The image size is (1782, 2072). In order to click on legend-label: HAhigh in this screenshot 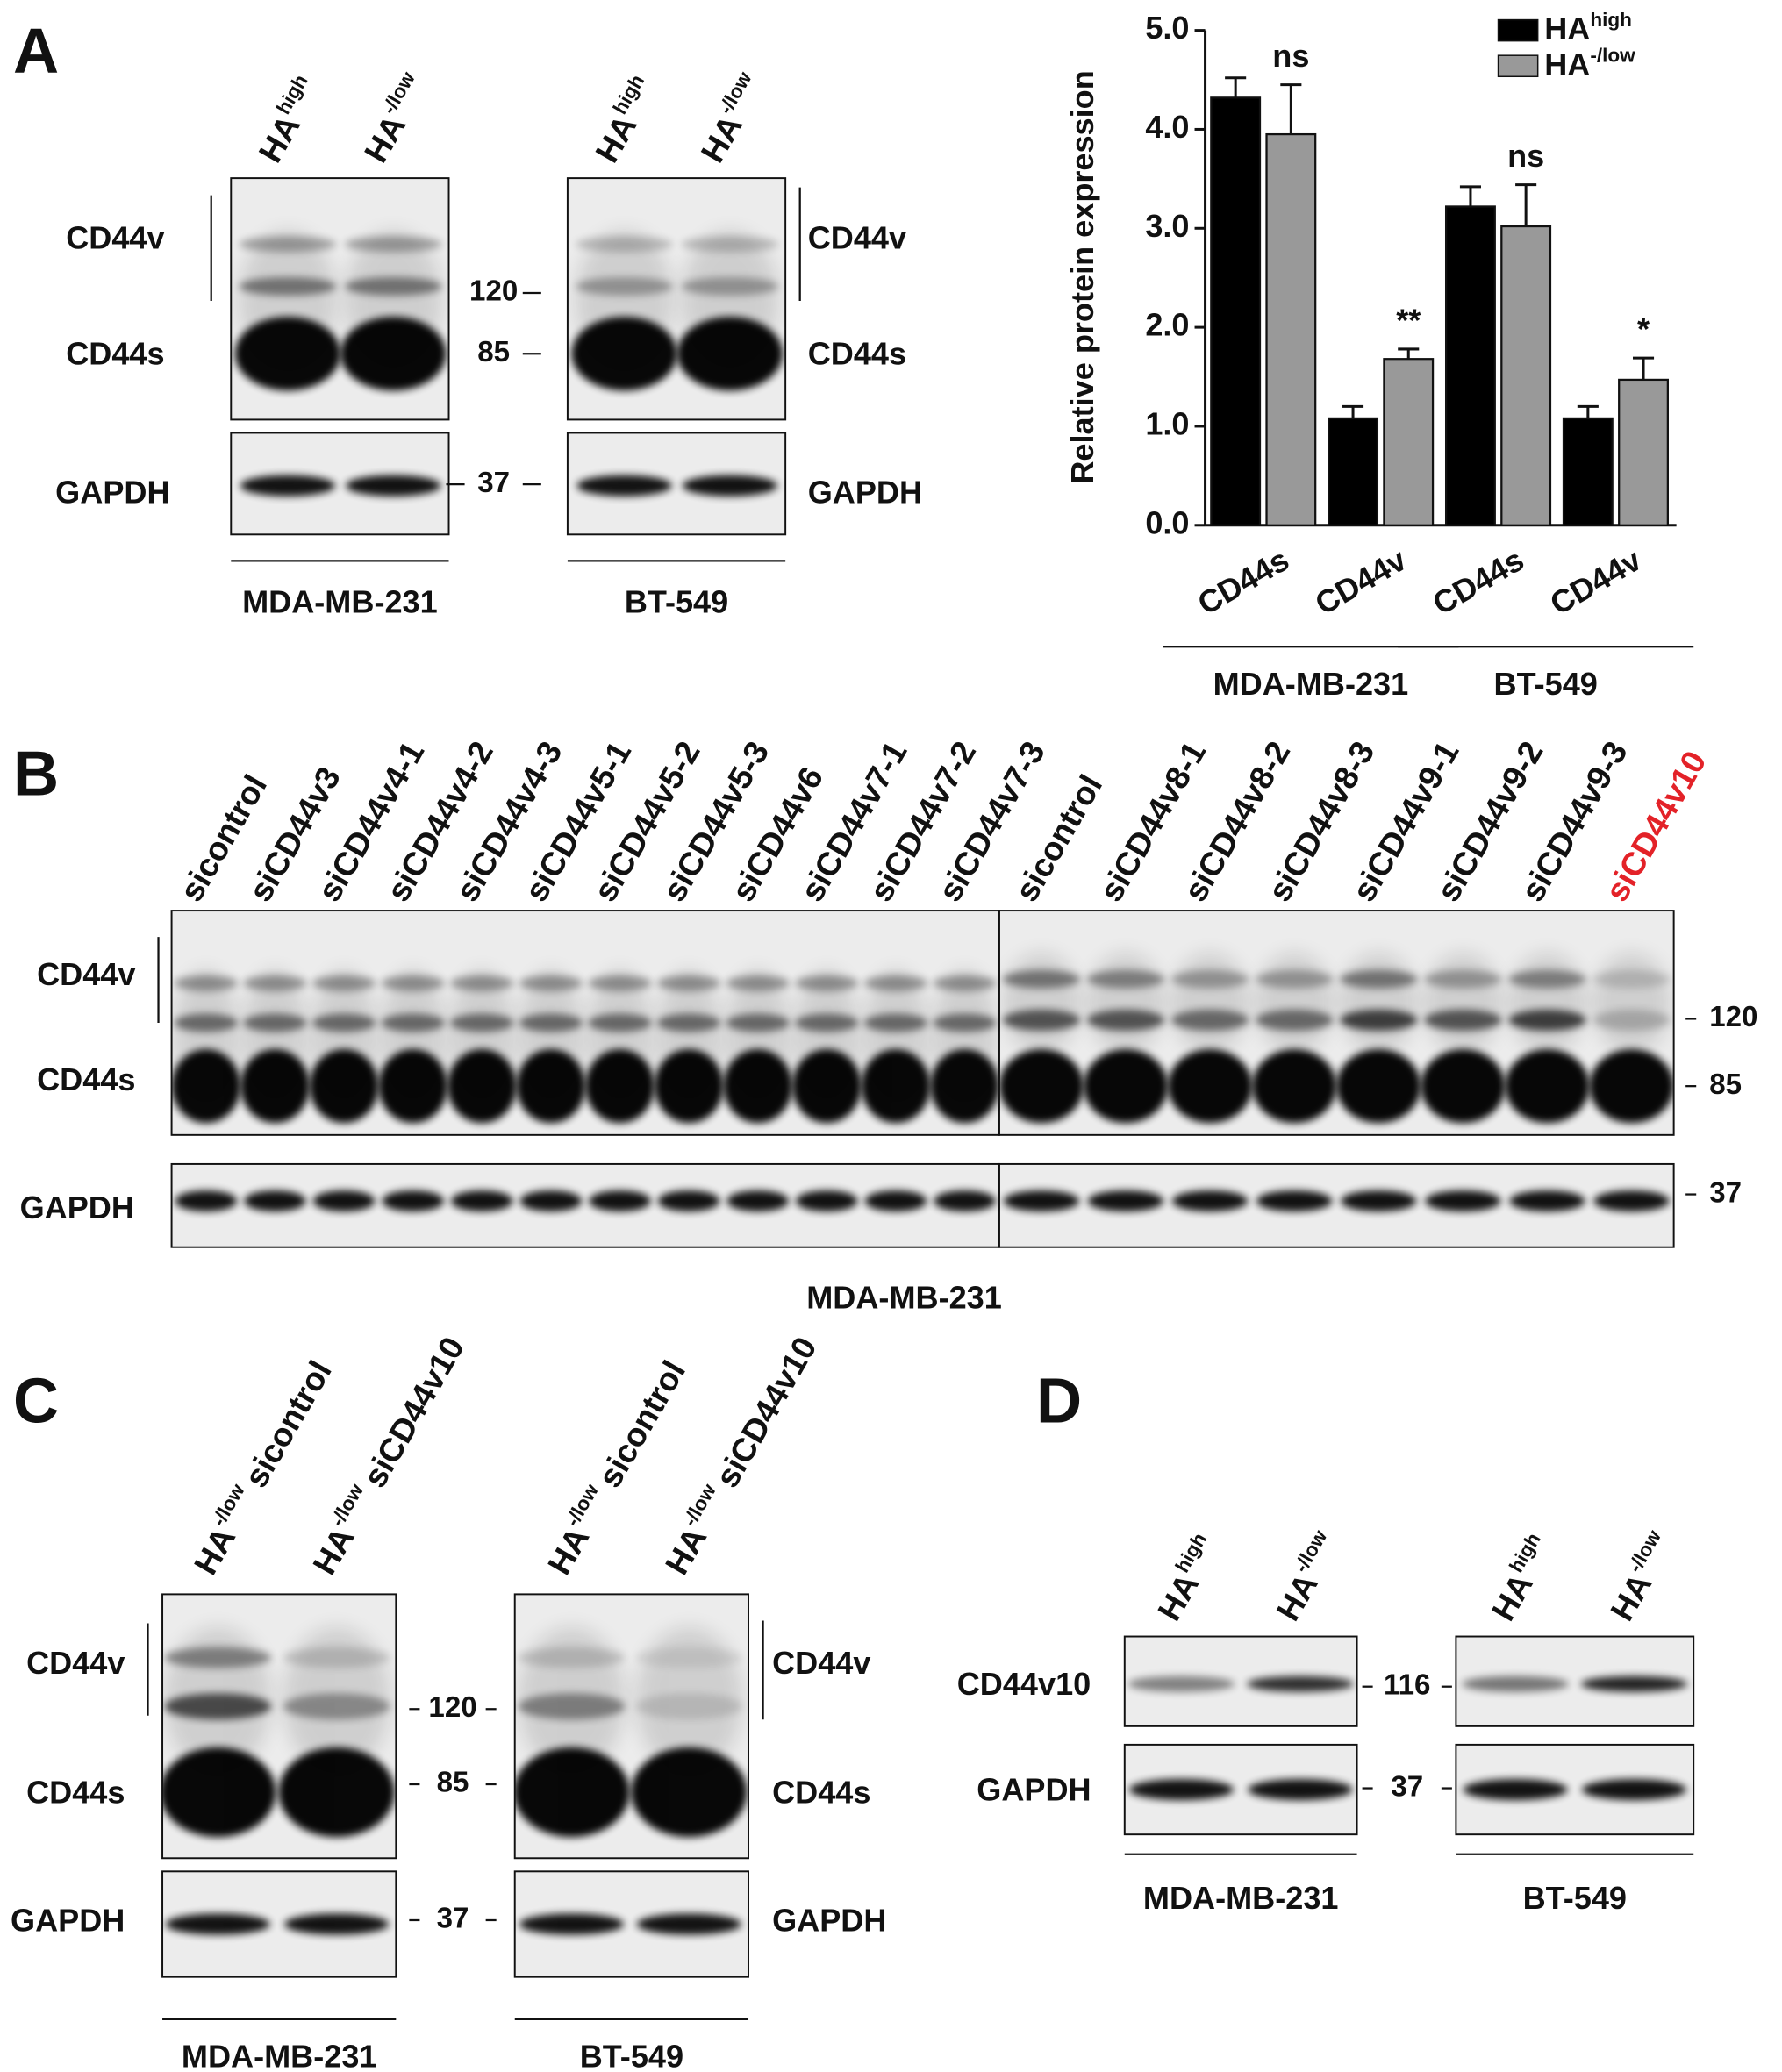, I will do `click(1588, 28)`.